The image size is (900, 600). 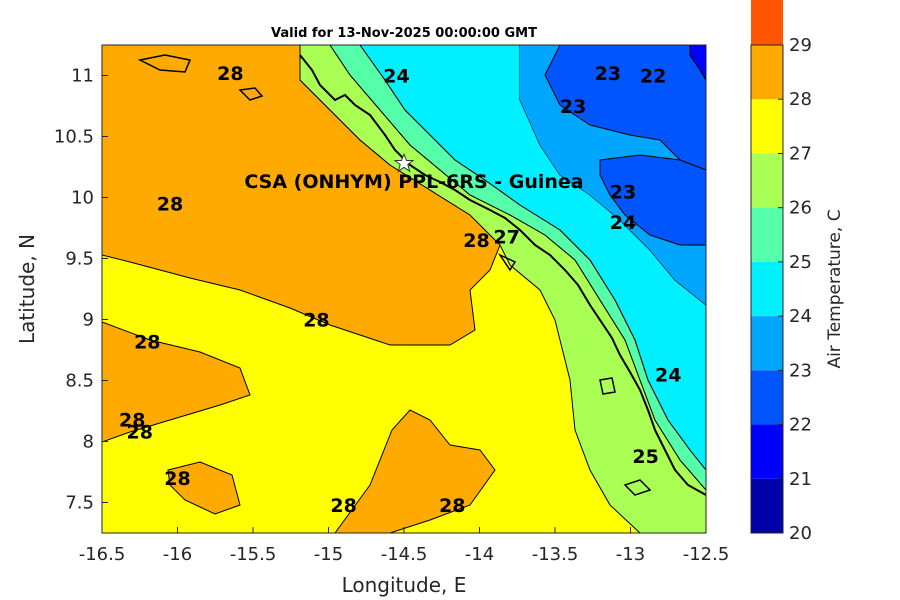 I want to click on x-axis: -16.5 -16 -15.5 -15 -14.5 -14 -13.5 -13 -12.5, so click(x=404, y=546).